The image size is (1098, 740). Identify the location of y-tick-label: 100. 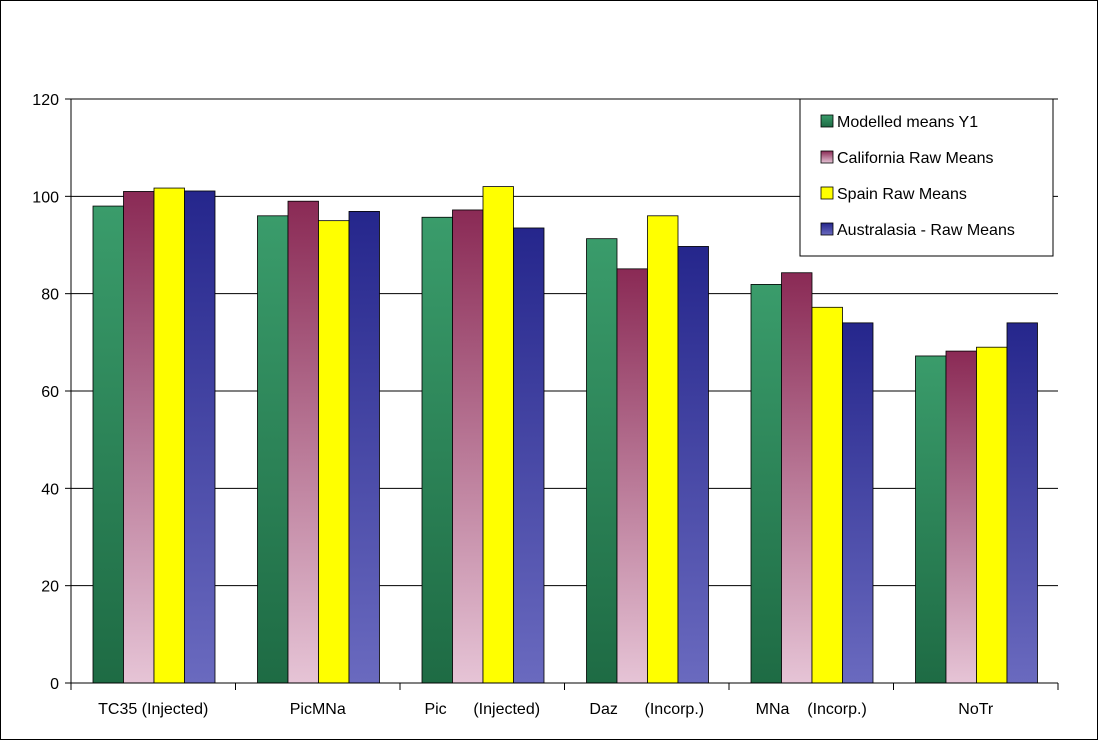
(45, 197).